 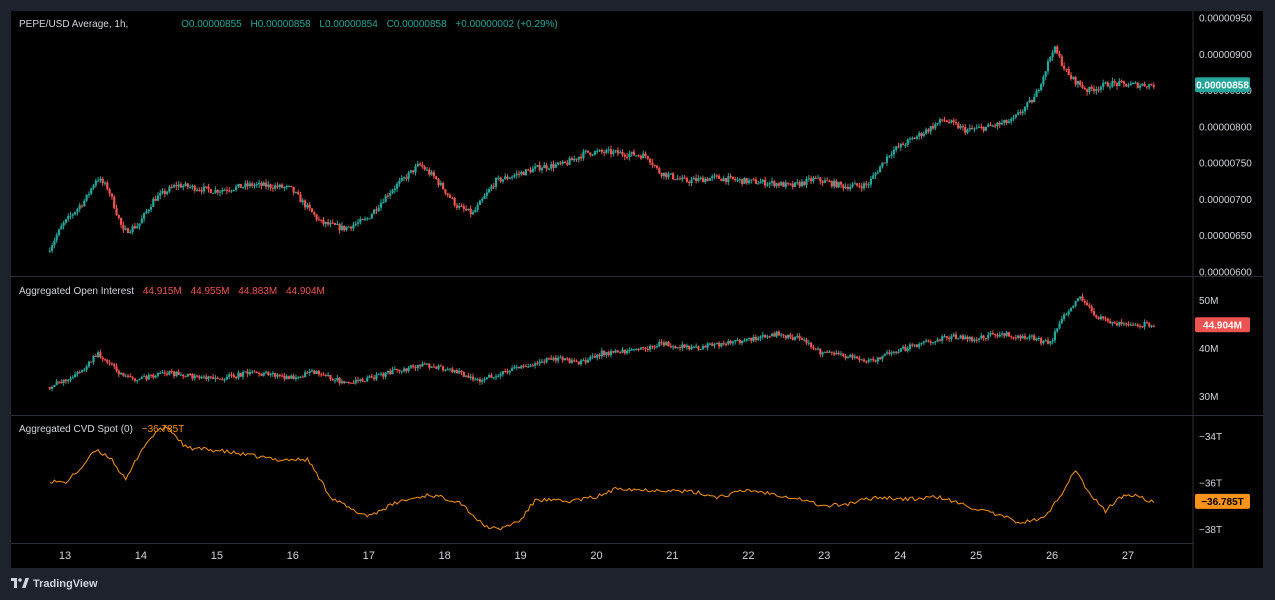 What do you see at coordinates (76, 429) in the screenshot?
I see `cvd-label: Aggregated CVD Spot (0)` at bounding box center [76, 429].